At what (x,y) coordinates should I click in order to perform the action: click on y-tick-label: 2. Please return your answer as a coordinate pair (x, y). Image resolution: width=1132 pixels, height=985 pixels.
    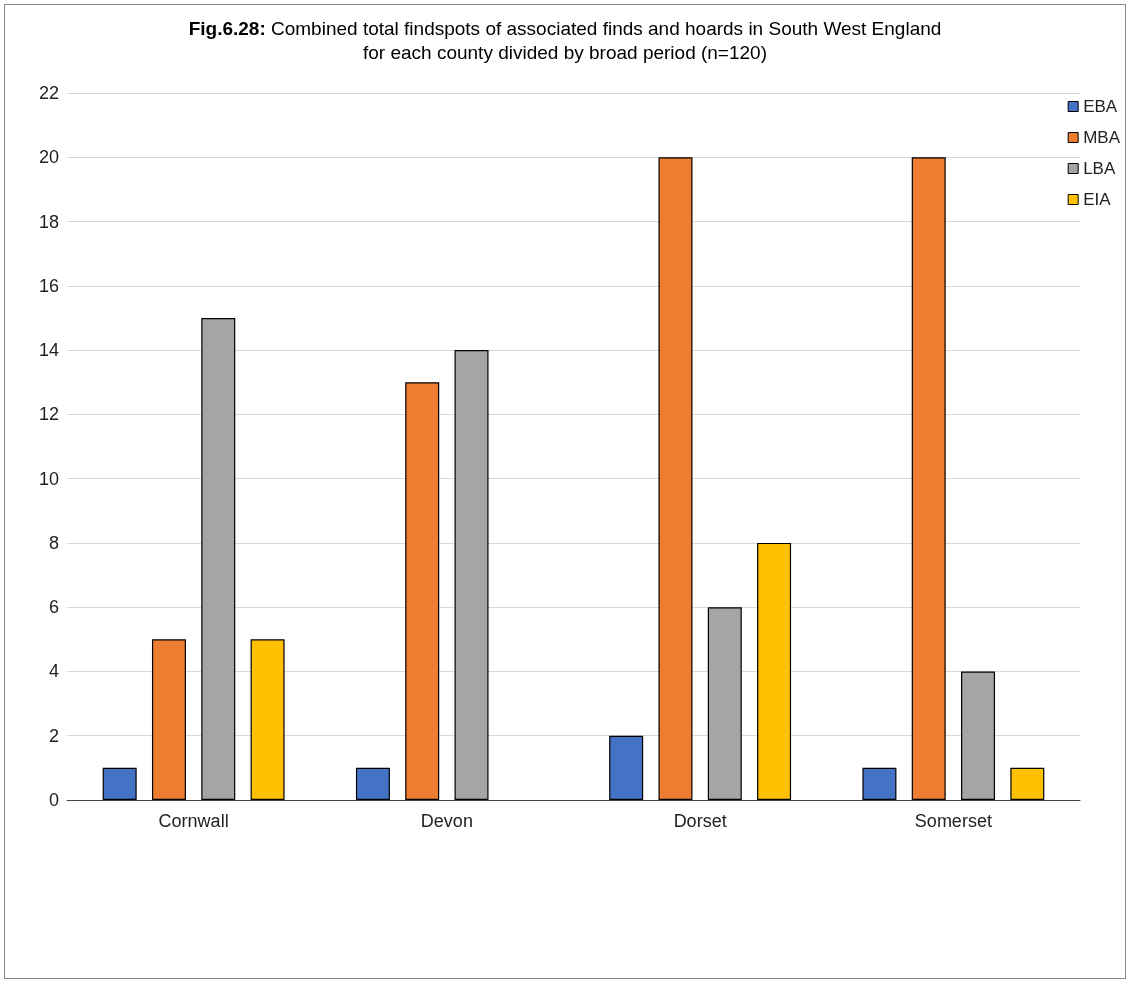
    Looking at the image, I should click on (53, 735).